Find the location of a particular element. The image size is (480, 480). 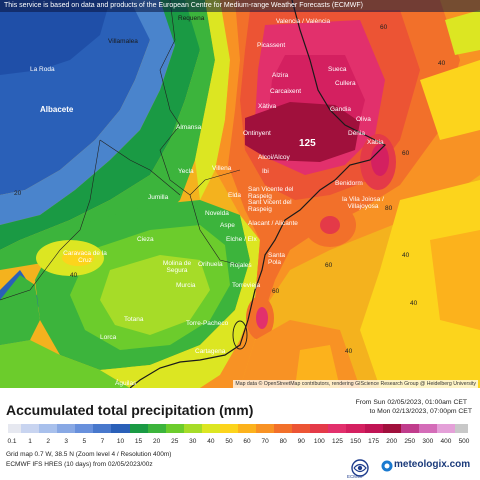

city-carcaixent: Carcaixent is located at coordinates (286, 91).